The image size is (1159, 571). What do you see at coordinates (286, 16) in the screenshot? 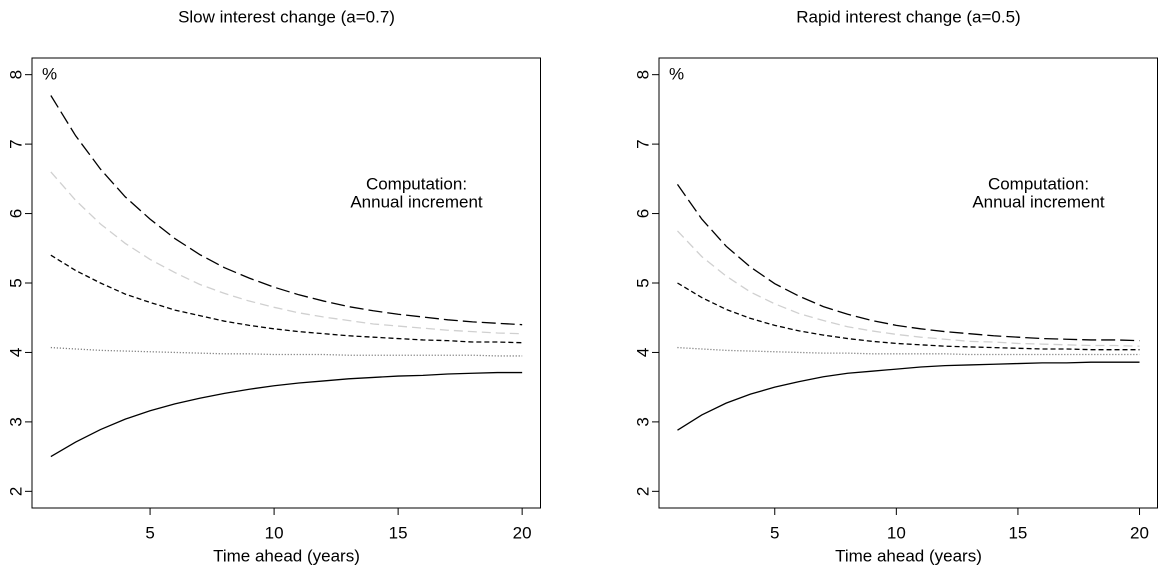
I see `chart-title: Slow interest change (a=0.7)` at bounding box center [286, 16].